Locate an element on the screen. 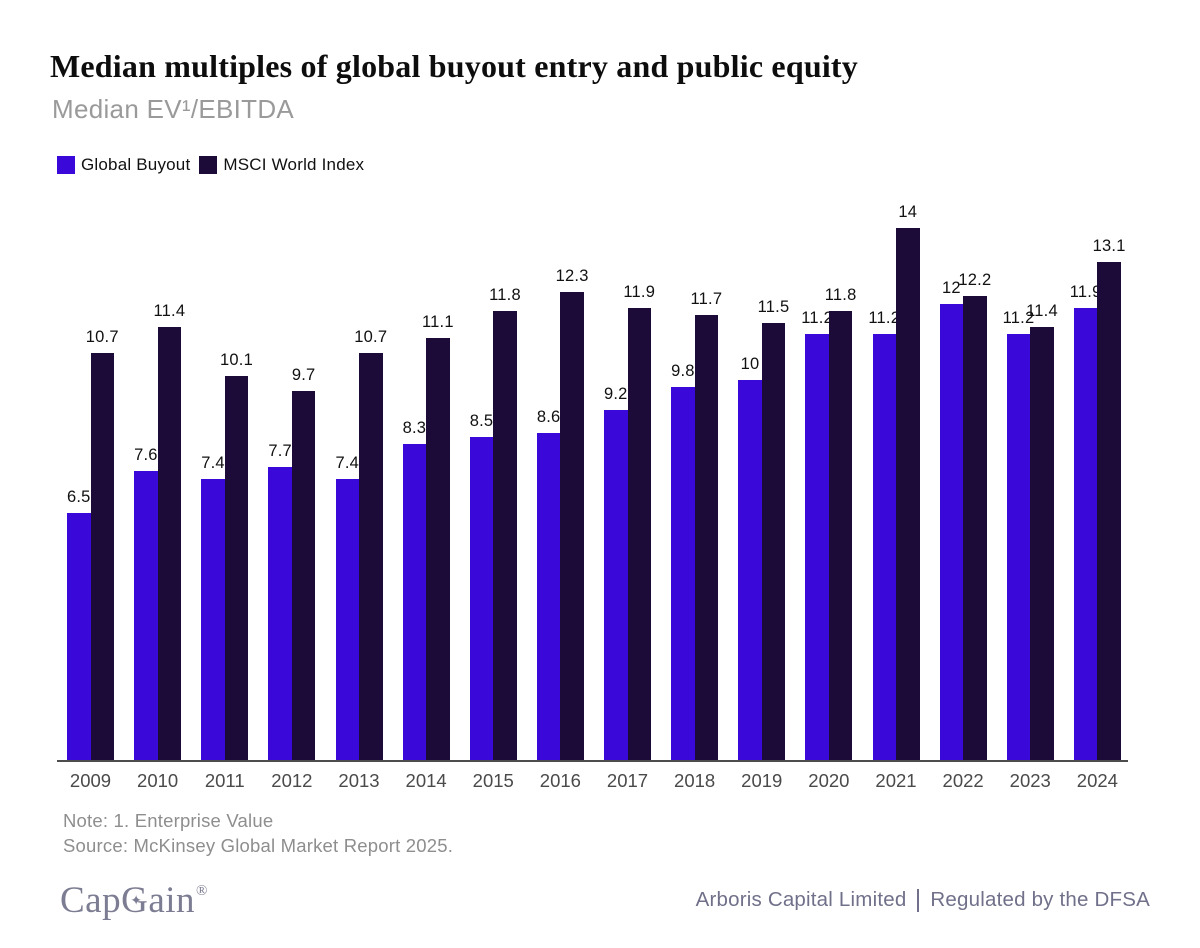 The image size is (1200, 948). bar-value-label: 11.1 is located at coordinates (438, 322).